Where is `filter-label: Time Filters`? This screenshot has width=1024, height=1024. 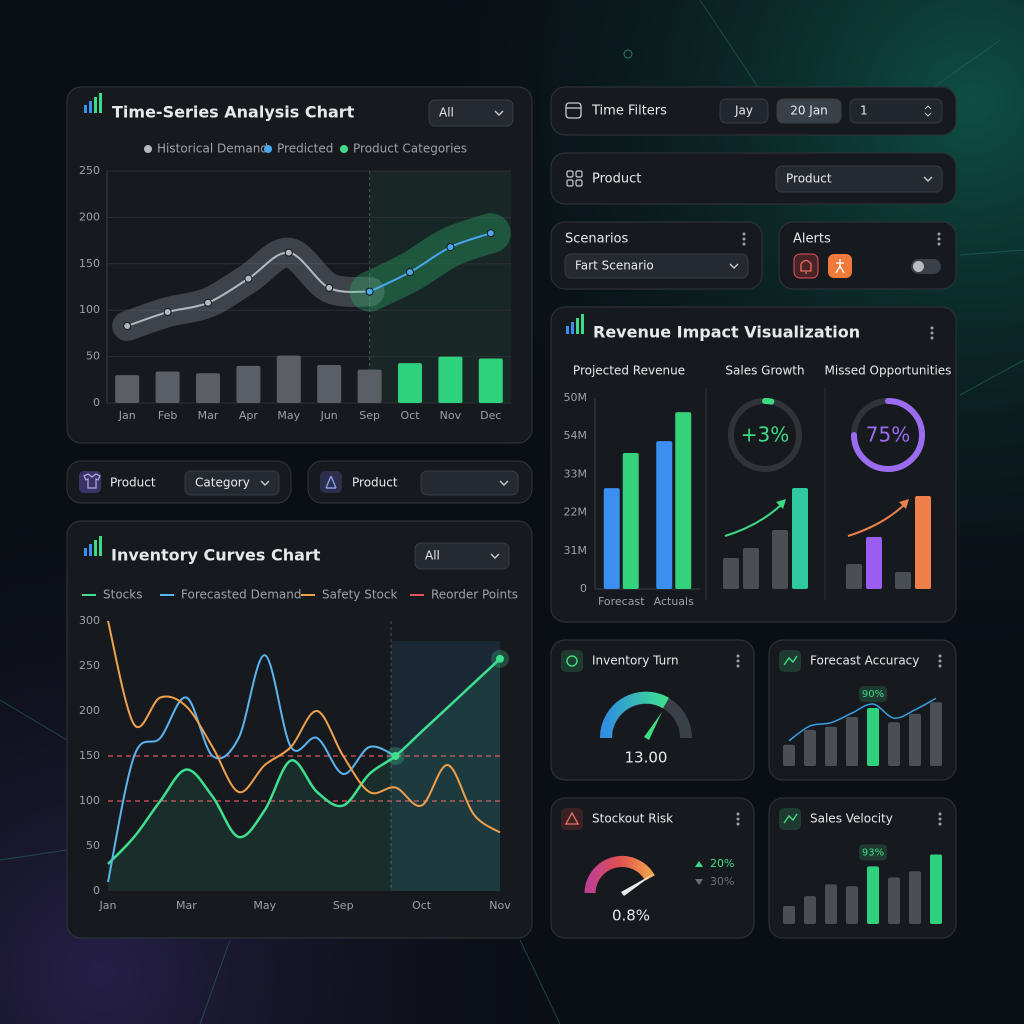 filter-label: Time Filters is located at coordinates (629, 111).